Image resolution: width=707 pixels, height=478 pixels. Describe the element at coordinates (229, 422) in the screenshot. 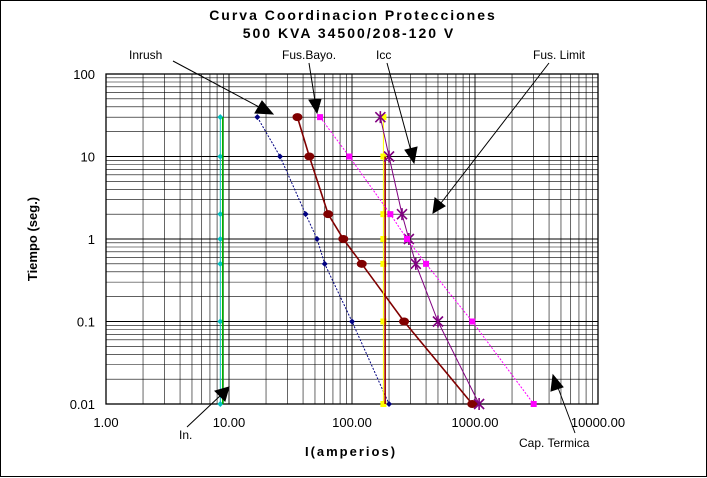

I see `x-tick-label: 10.00` at that location.